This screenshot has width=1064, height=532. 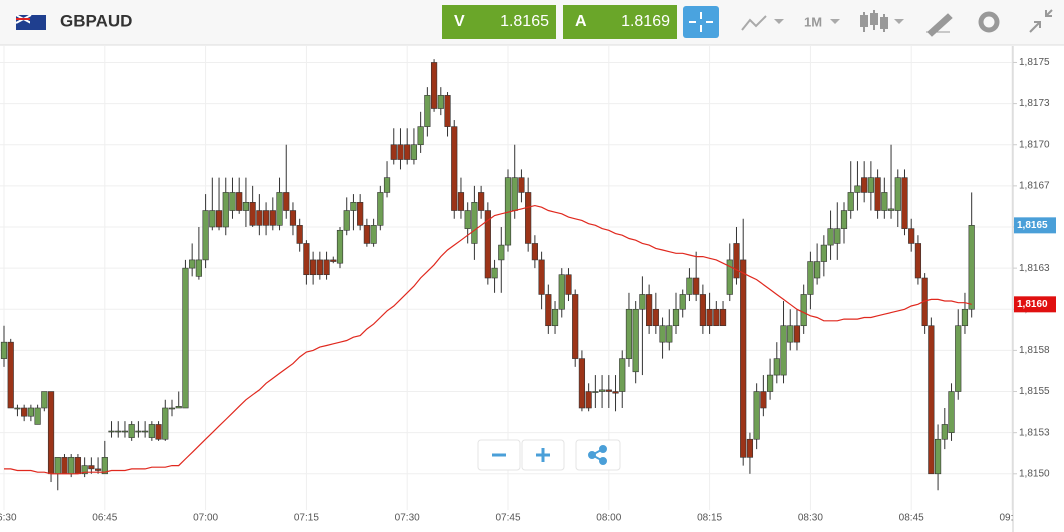 I want to click on collapse-button, so click(x=1041, y=21).